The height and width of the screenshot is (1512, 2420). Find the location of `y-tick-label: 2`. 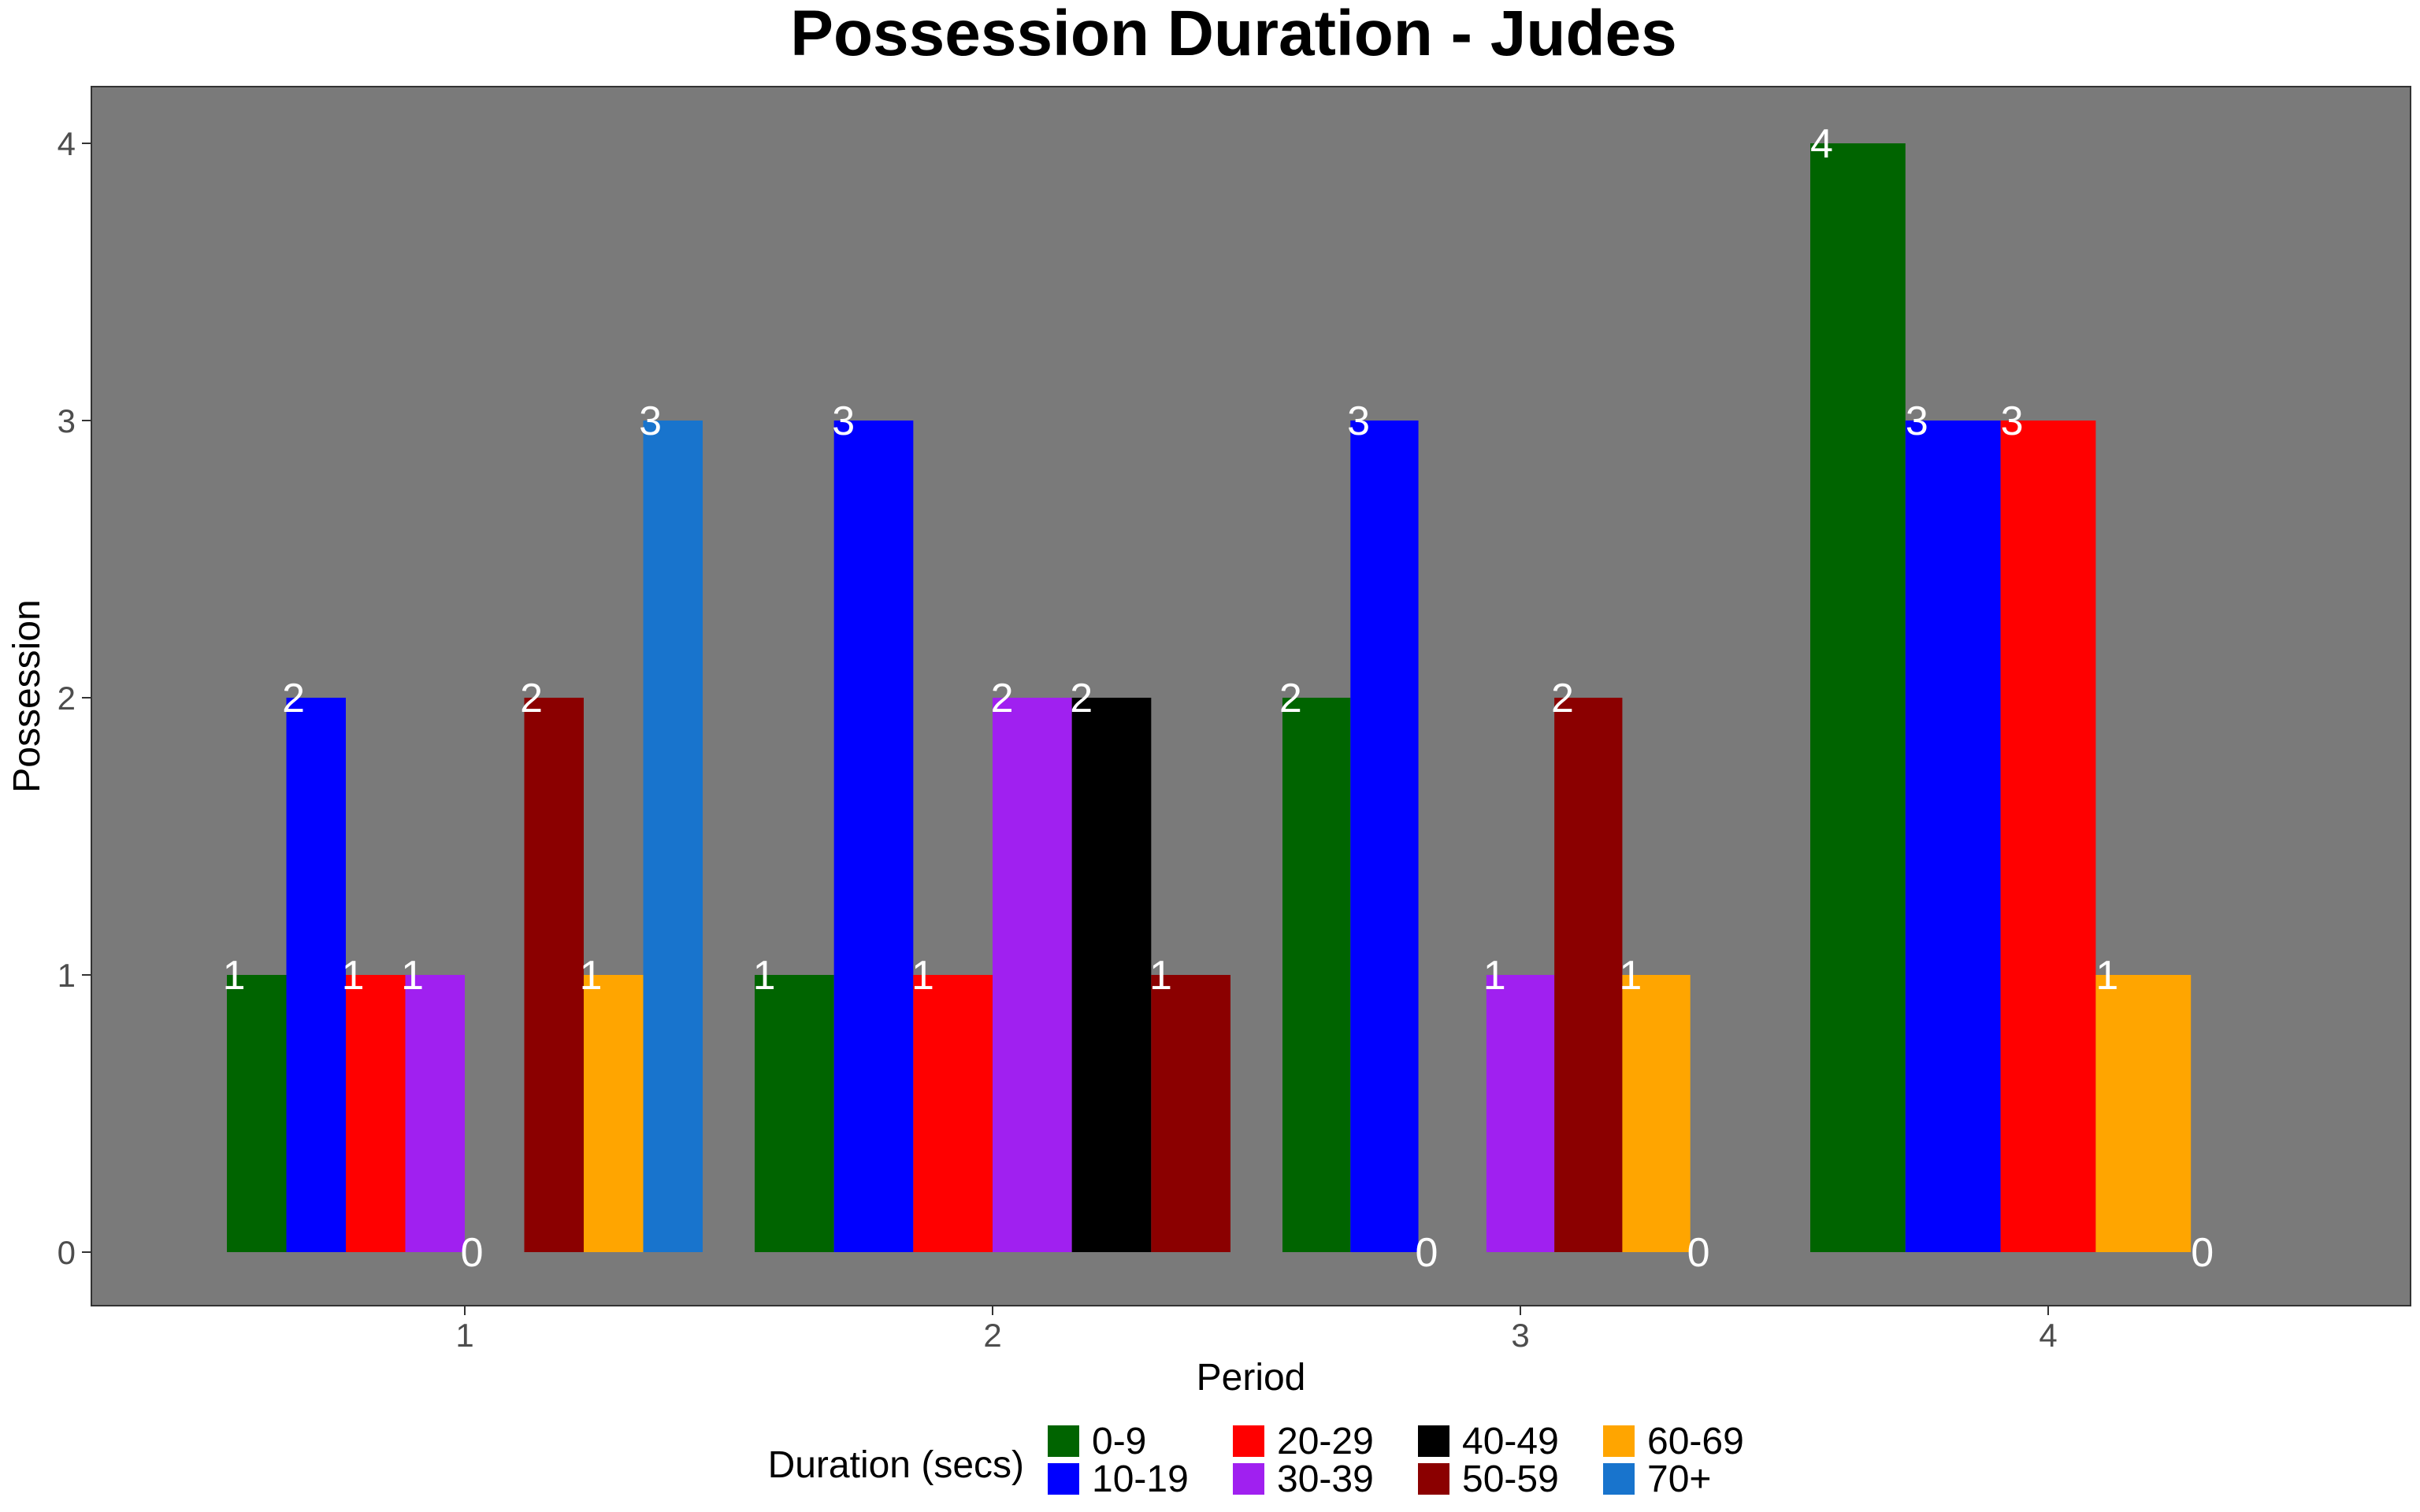

y-tick-label: 2 is located at coordinates (67, 698).